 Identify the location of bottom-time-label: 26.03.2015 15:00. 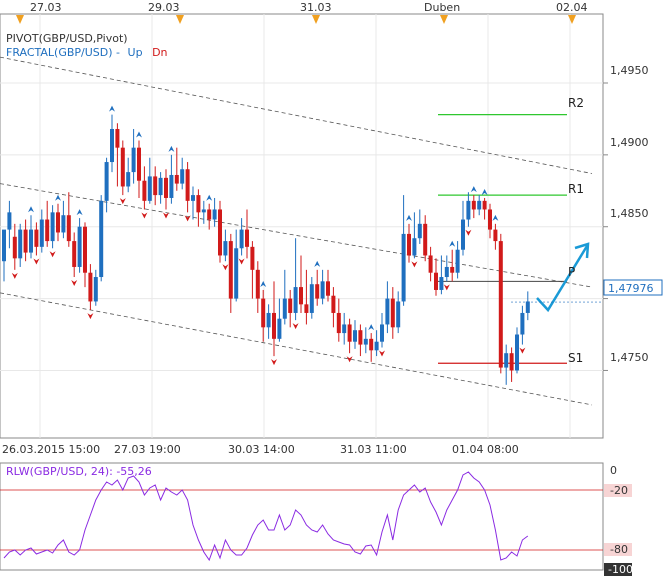
(51, 449).